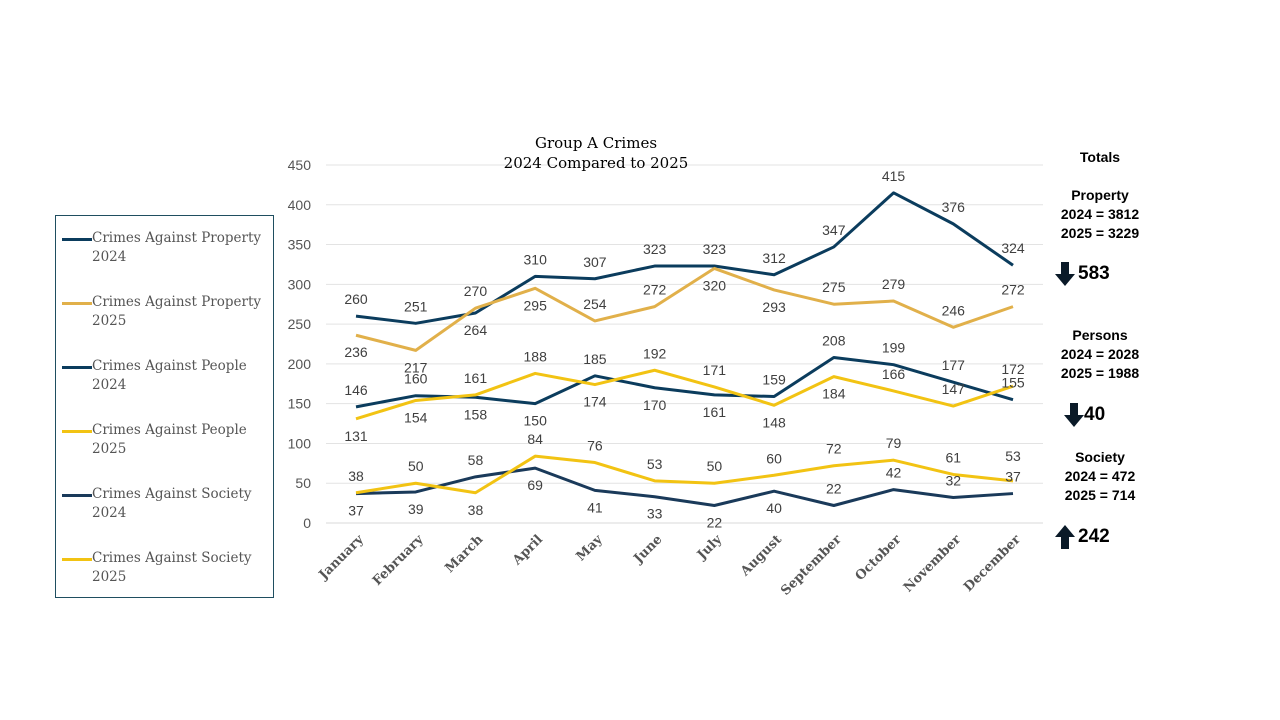 The image size is (1280, 720). What do you see at coordinates (655, 290) in the screenshot?
I see `data-label-property-2025: 272` at bounding box center [655, 290].